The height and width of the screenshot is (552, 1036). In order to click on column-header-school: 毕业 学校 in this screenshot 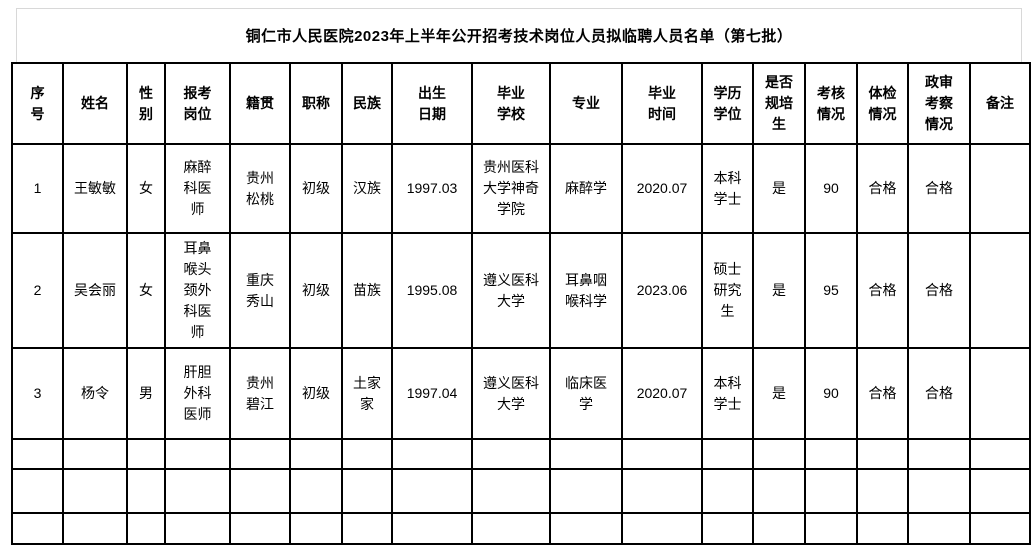, I will do `click(511, 103)`.